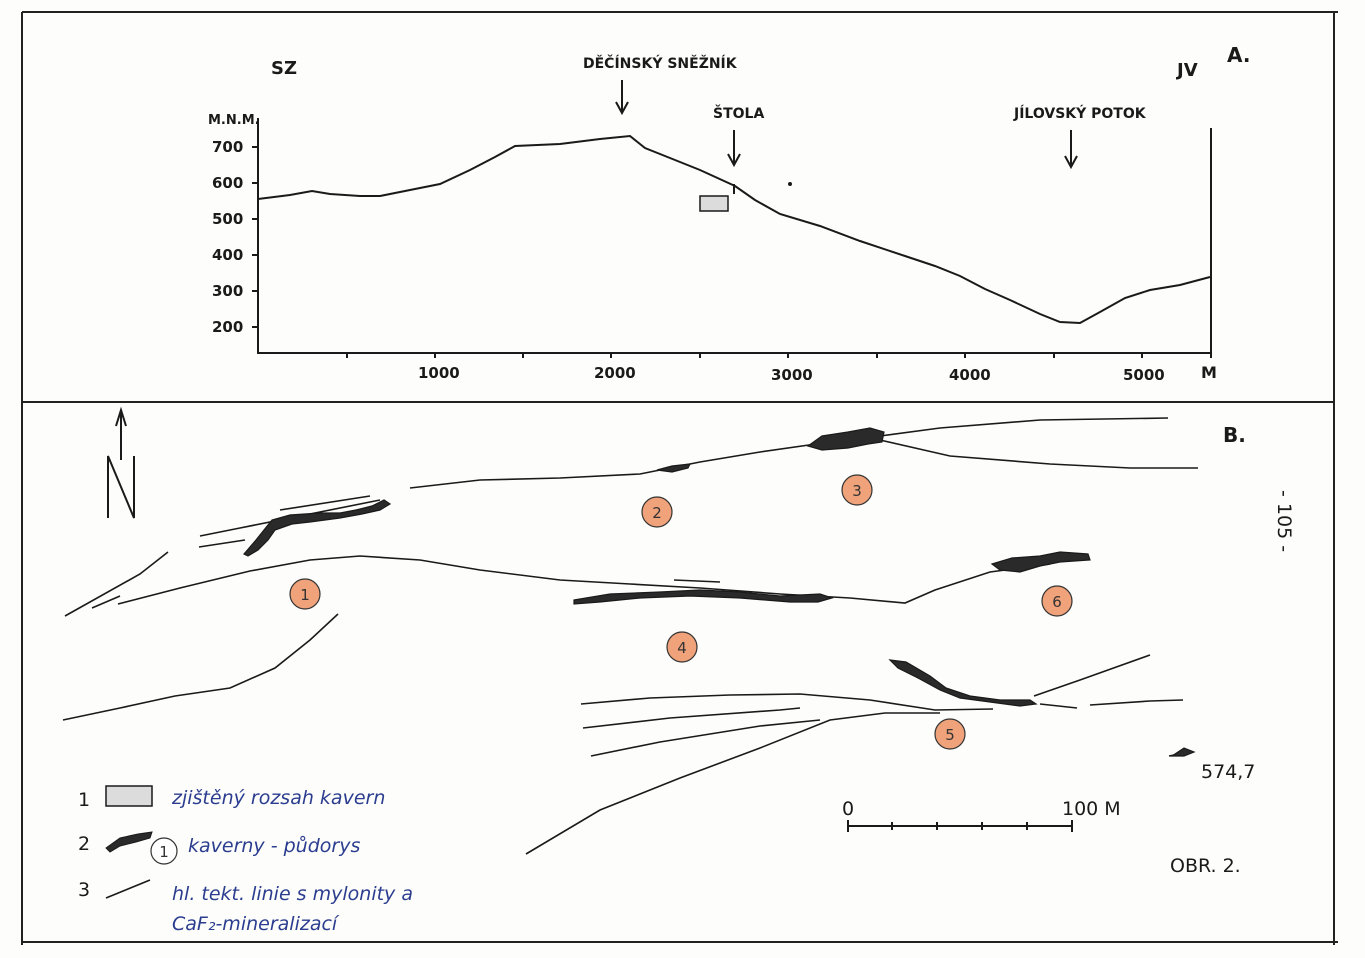 The height and width of the screenshot is (958, 1365). I want to click on cavern-marker-5: 5, so click(950, 734).